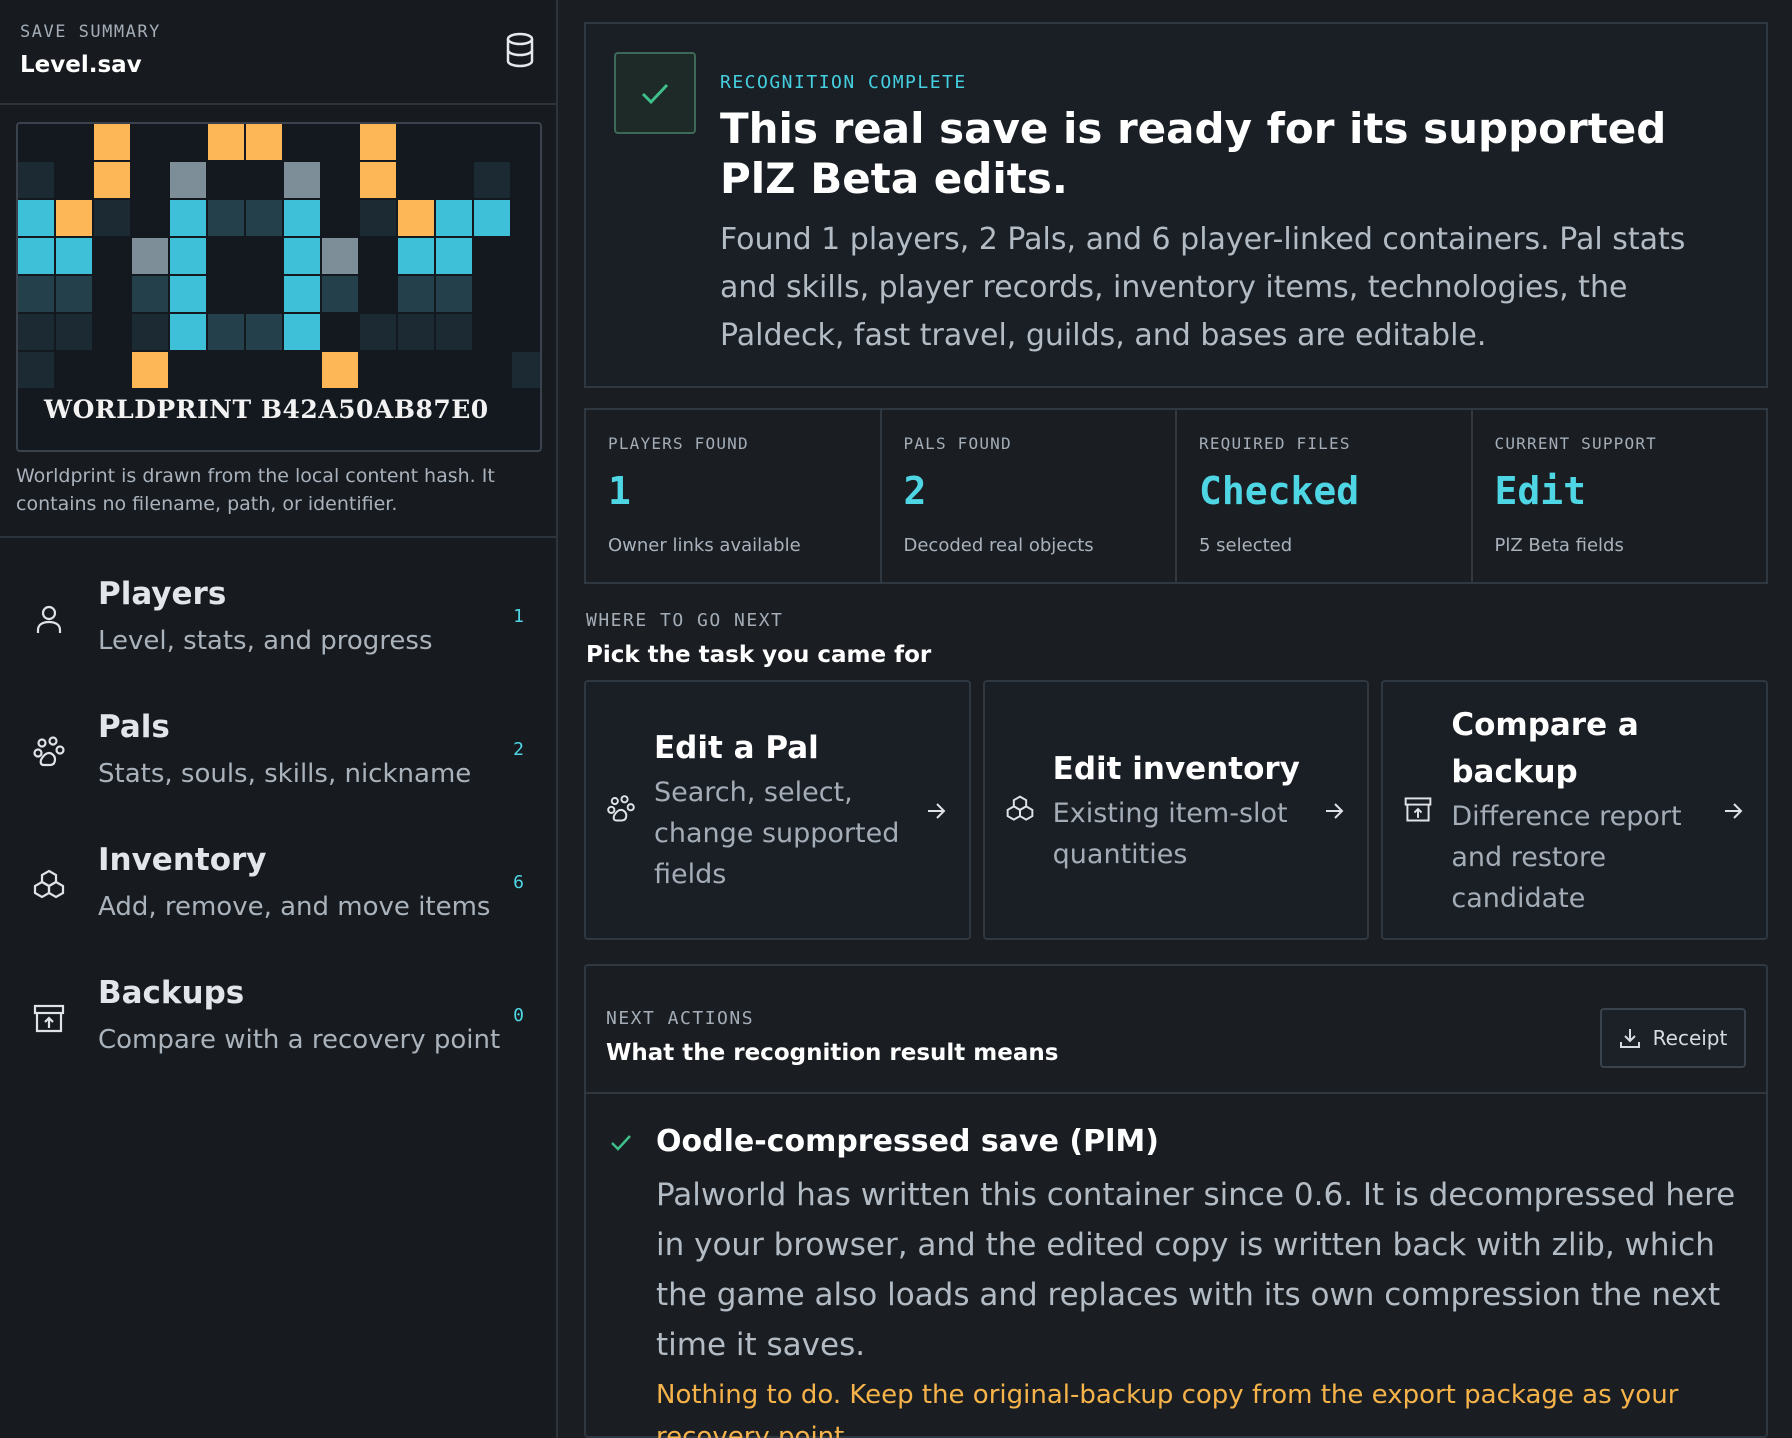  What do you see at coordinates (736, 748) in the screenshot?
I see `task-title: Edit a Pal` at bounding box center [736, 748].